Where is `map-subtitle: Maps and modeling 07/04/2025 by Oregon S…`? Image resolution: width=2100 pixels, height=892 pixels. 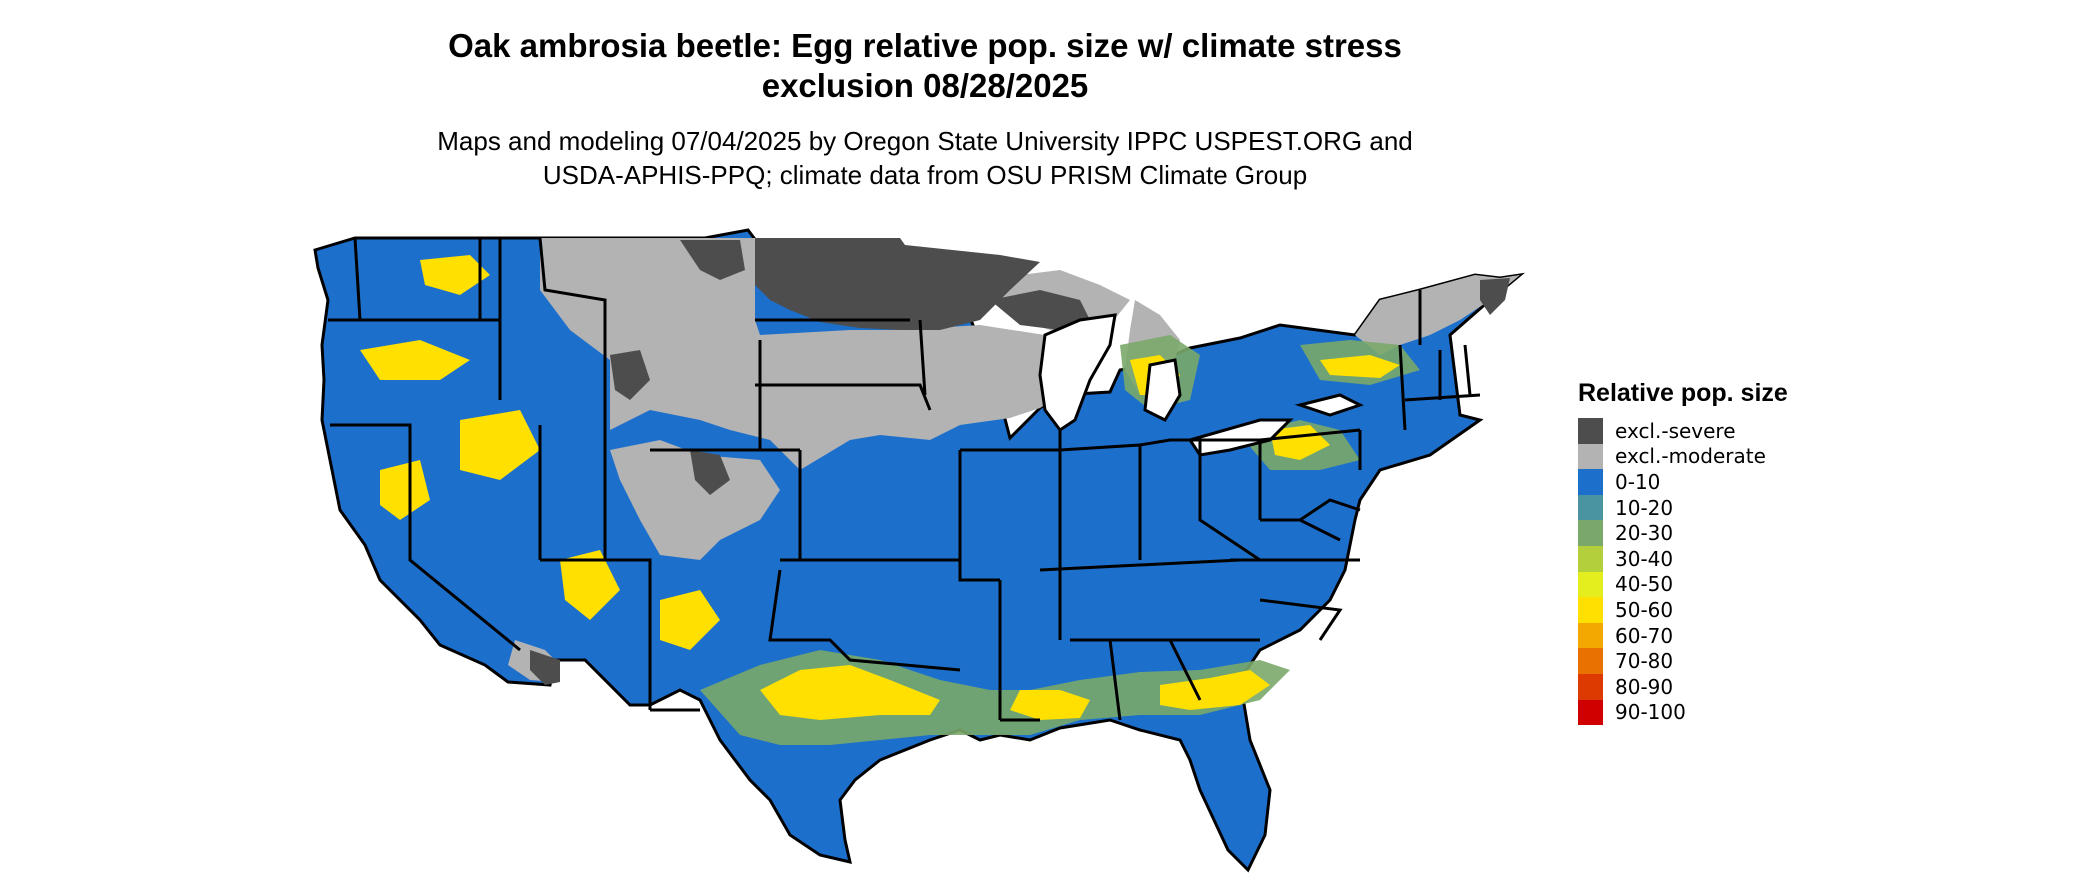
map-subtitle: Maps and modeling 07/04/2025 by Oregon S… is located at coordinates (925, 158).